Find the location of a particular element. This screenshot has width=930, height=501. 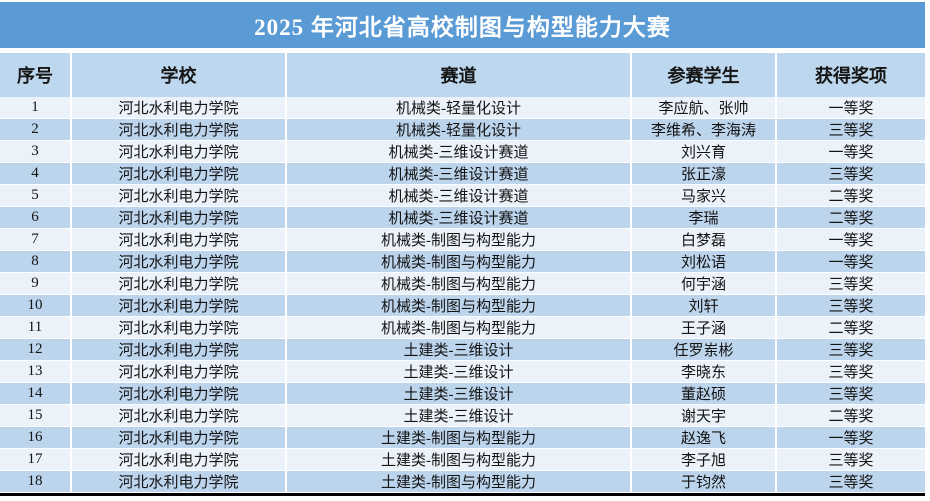

cell-index: 18 is located at coordinates (36, 481).